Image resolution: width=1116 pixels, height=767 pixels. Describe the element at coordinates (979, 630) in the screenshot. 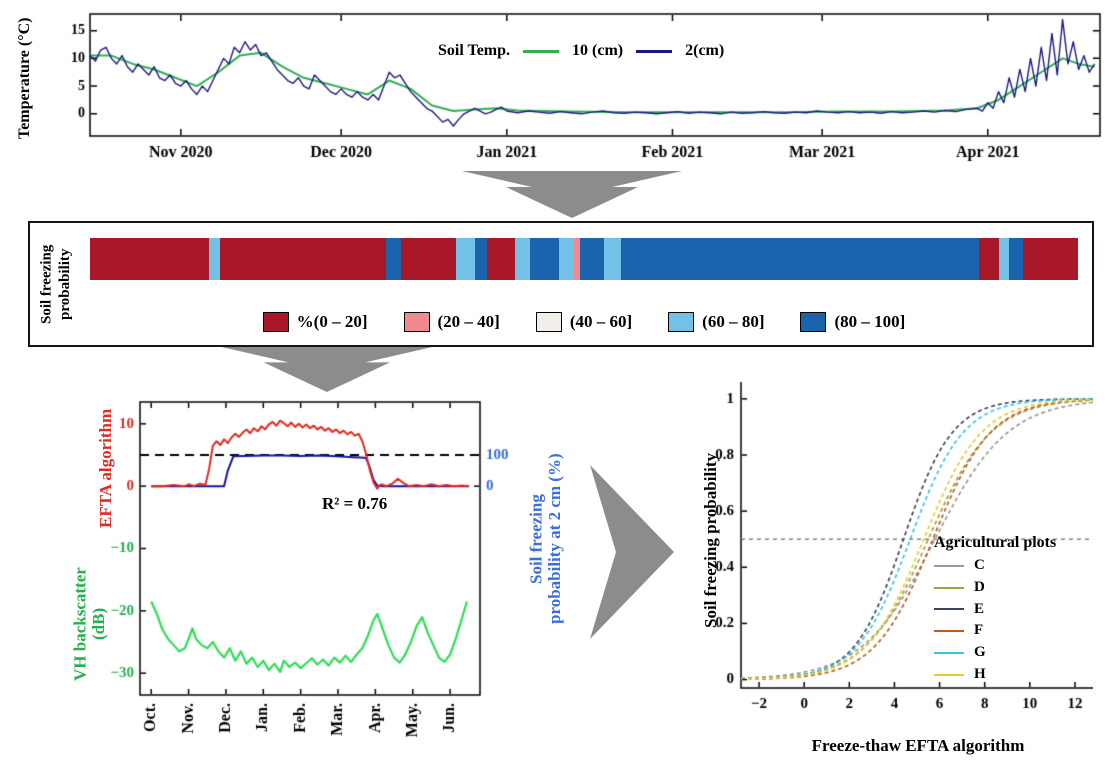

I see `legend-label: F` at that location.